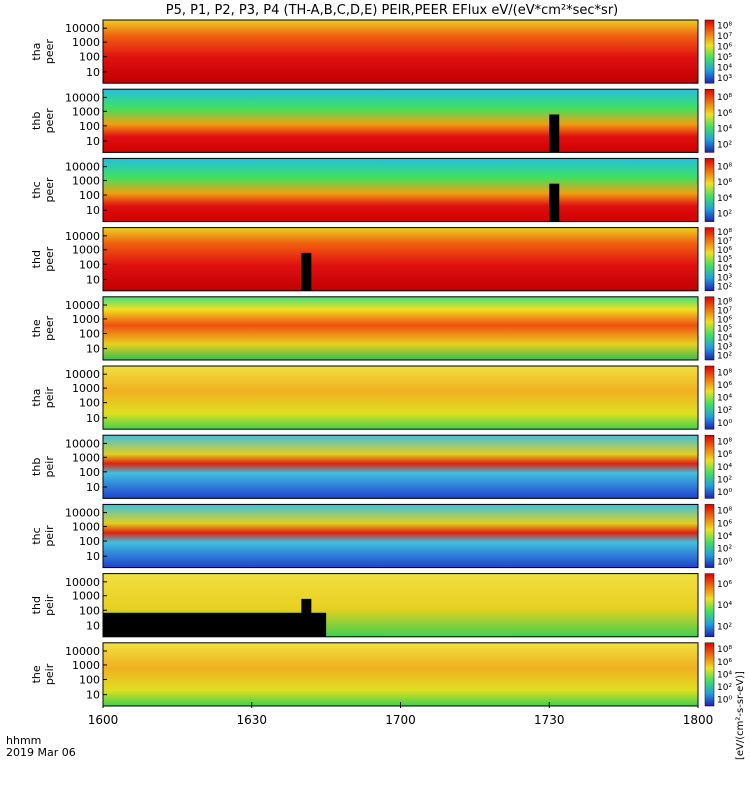  What do you see at coordinates (43, 121) in the screenshot?
I see `panel-label-thb_peer: thbpeer` at bounding box center [43, 121].